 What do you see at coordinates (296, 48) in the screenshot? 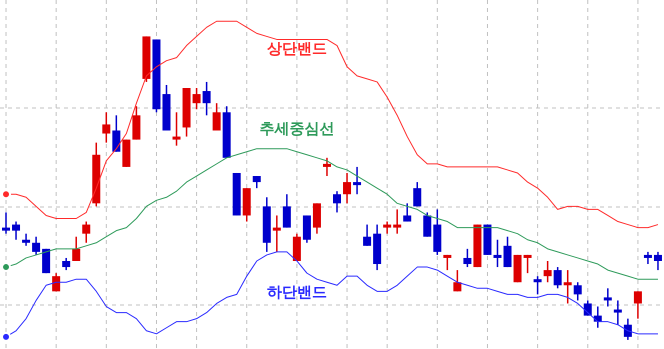
I see `series-label: 상단밴드` at bounding box center [296, 48].